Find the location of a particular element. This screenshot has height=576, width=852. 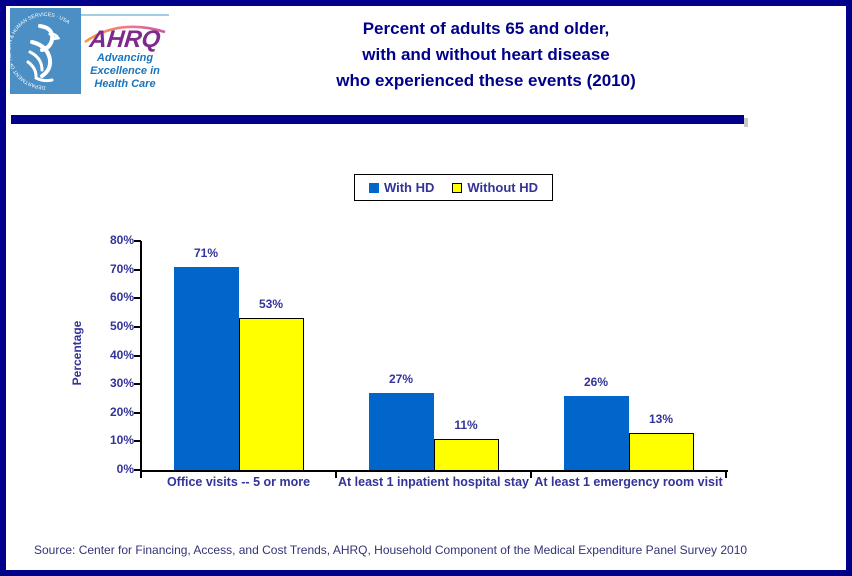

bar-value-without-hd-2: 13% is located at coordinates (661, 418).